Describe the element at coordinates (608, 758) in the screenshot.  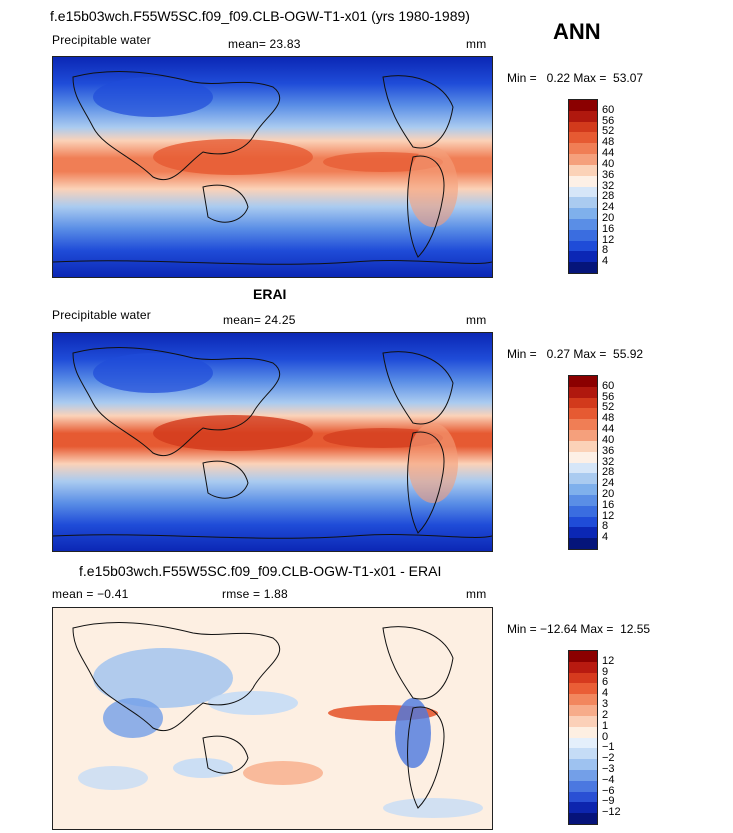
I see `colorbar-tick-label: −2` at that location.